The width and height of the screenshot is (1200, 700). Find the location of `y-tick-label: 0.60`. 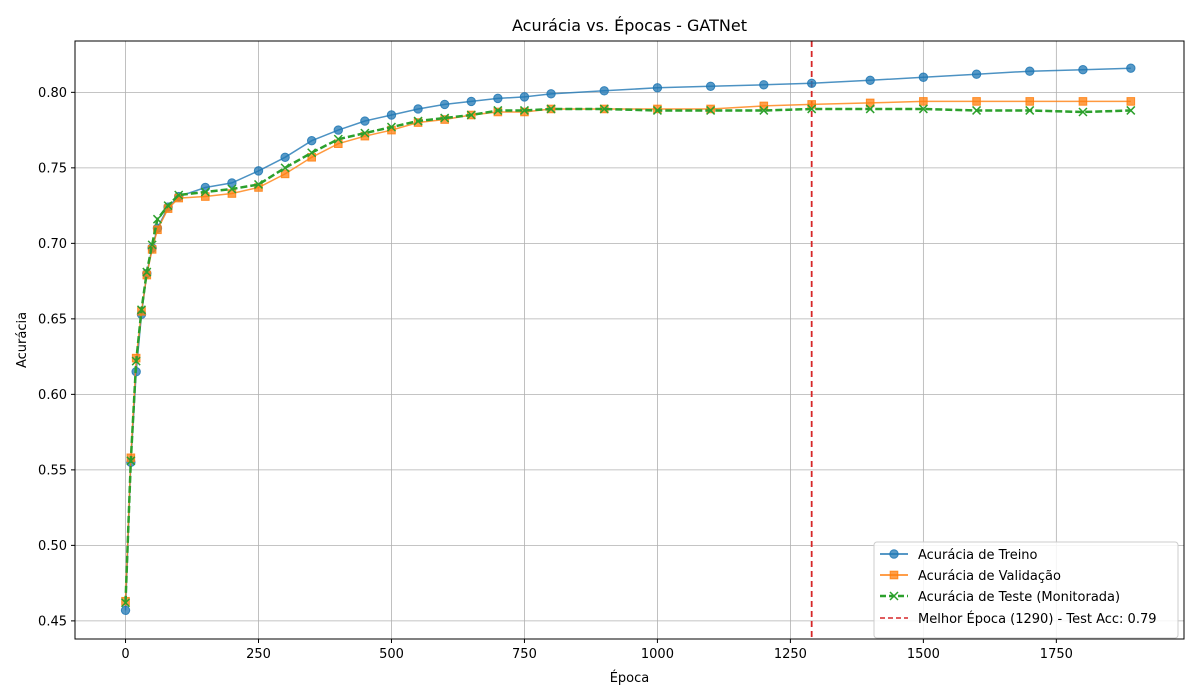

y-tick-label: 0.60 is located at coordinates (52, 395).